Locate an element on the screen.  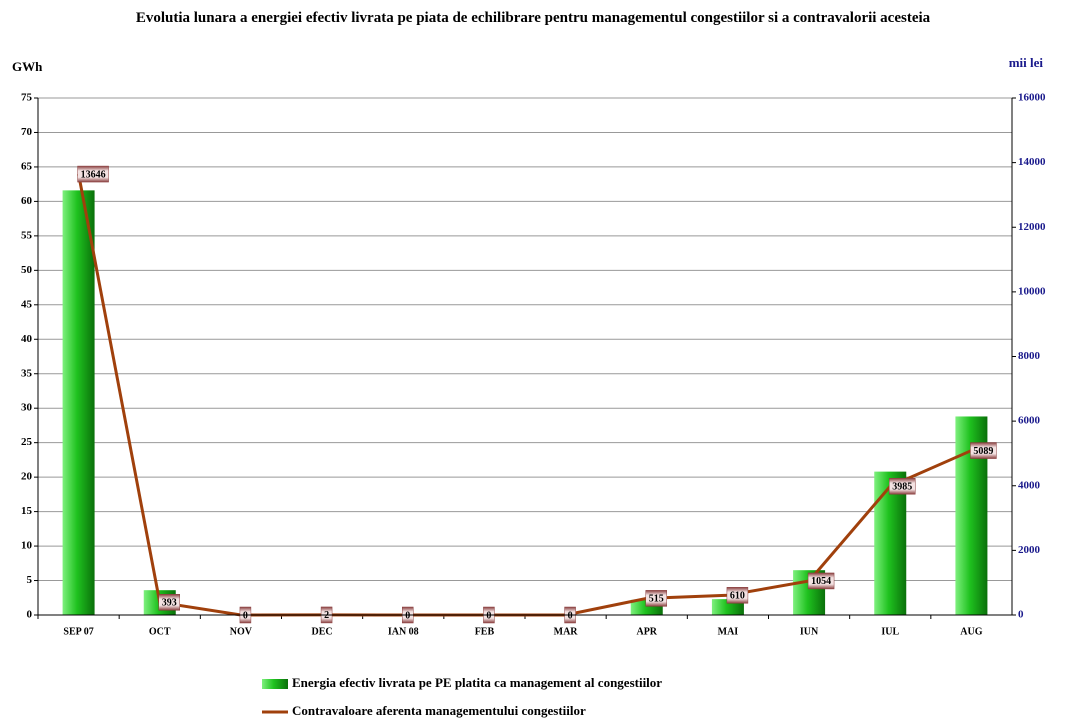
data-label-text: 1054 is located at coordinates (821, 581).